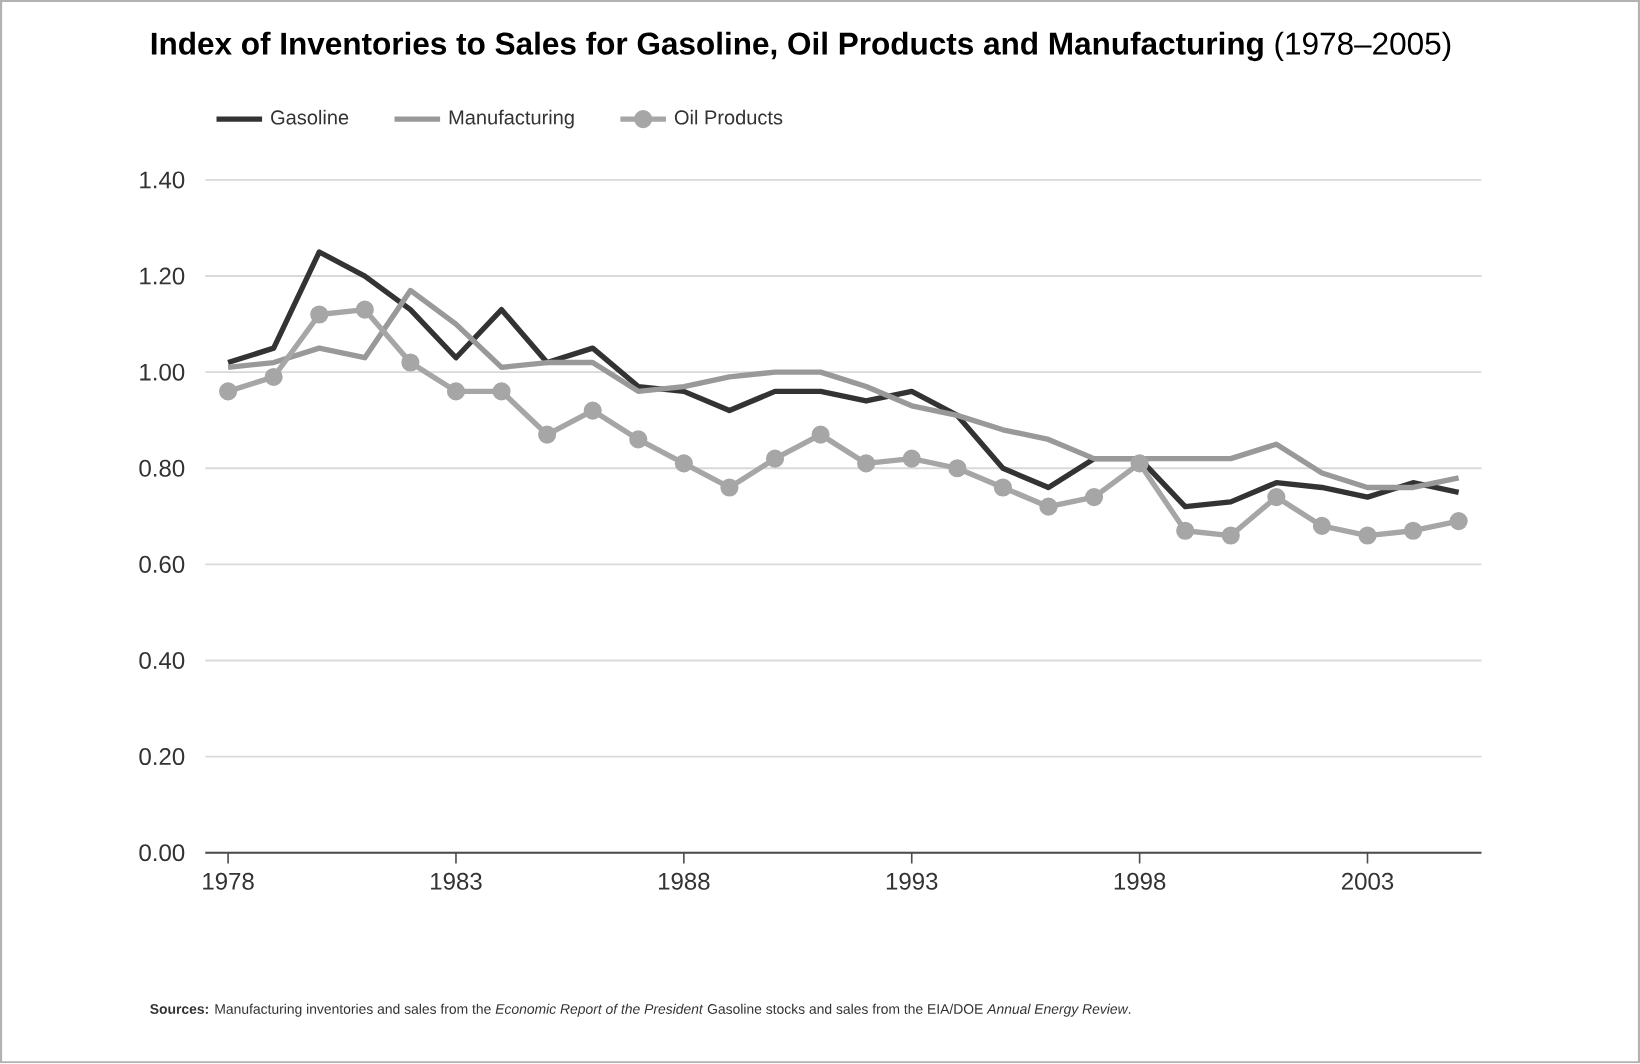 This screenshot has width=1640, height=1064. I want to click on x-tick-label: 1983, so click(456, 882).